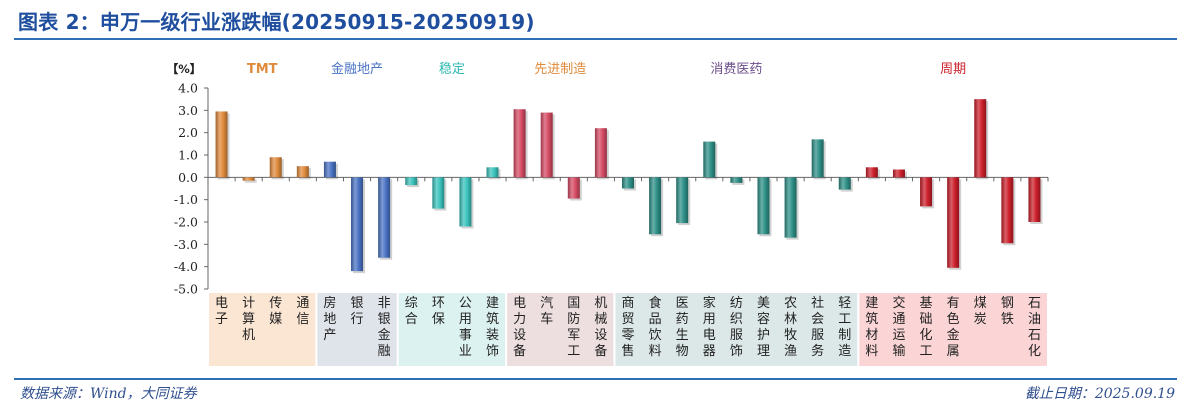 Image resolution: width=1191 pixels, height=414 pixels. Describe the element at coordinates (302, 311) in the screenshot. I see `category-label: 通信` at that location.